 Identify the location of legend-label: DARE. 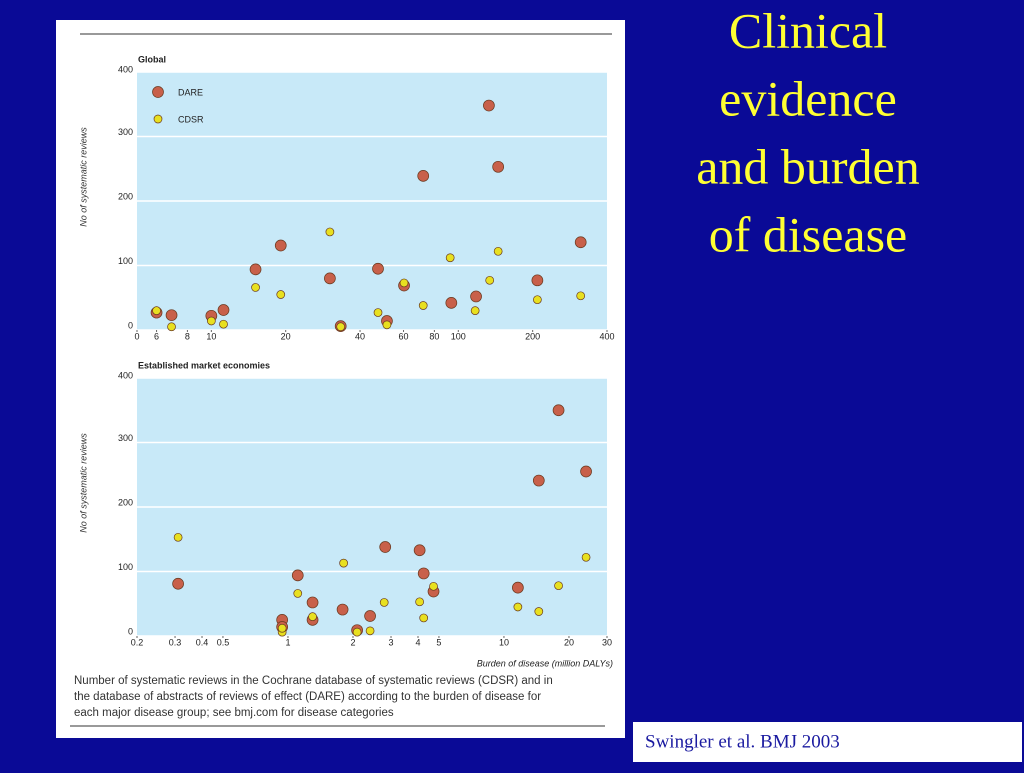
(190, 92).